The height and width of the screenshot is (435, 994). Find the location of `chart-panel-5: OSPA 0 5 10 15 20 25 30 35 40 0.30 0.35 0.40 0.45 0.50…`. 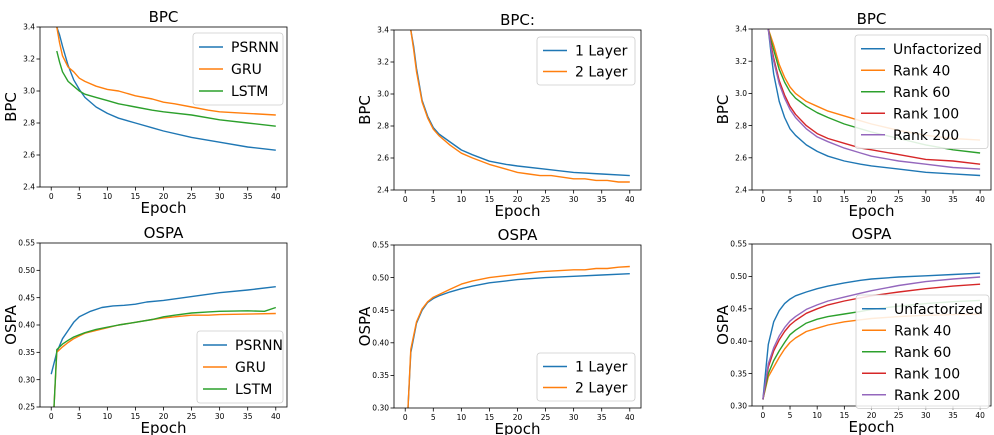

chart-panel-5: OSPA 0 5 10 15 20 25 30 35 40 0.30 0.35 0.40 0.45 0.50… is located at coordinates (499, 330).